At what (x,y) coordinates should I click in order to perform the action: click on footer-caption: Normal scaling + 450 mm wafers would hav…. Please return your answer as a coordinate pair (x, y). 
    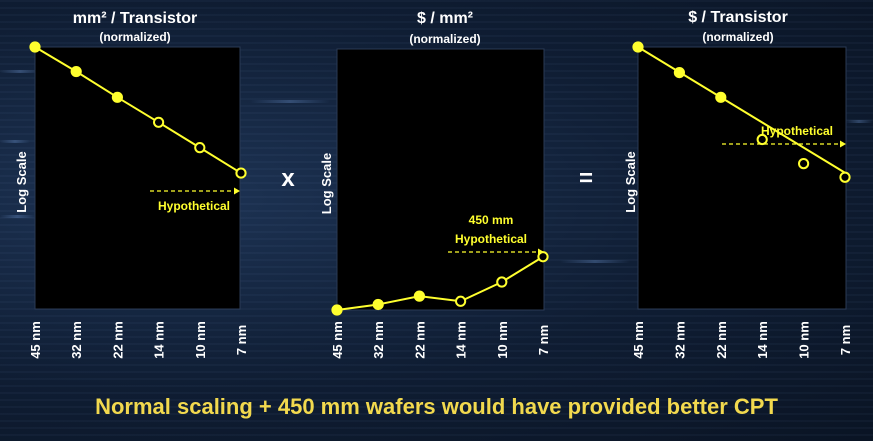
    Looking at the image, I should click on (436, 406).